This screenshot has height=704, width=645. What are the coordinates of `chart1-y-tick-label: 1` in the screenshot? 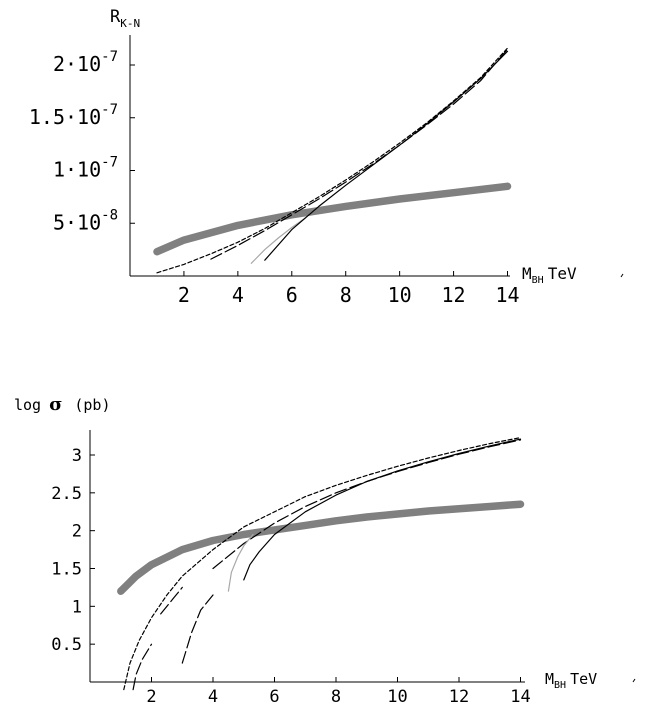 It's located at (77, 607).